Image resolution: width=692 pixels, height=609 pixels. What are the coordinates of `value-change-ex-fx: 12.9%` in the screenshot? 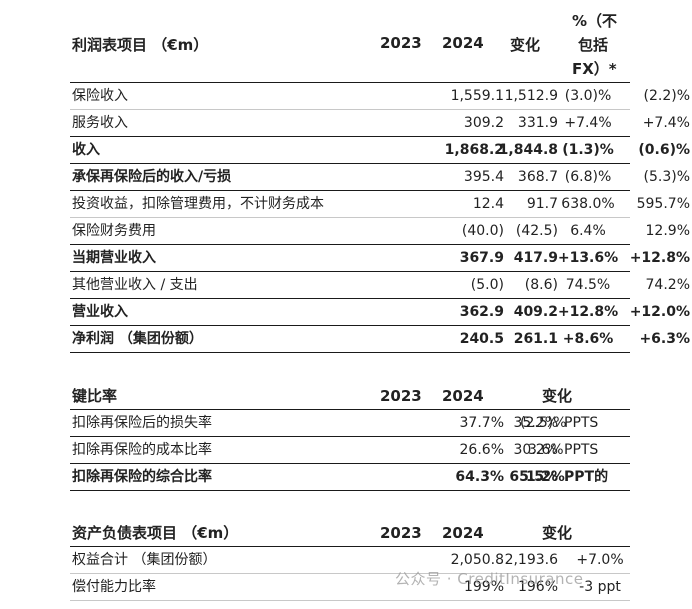 It's located at (667, 231).